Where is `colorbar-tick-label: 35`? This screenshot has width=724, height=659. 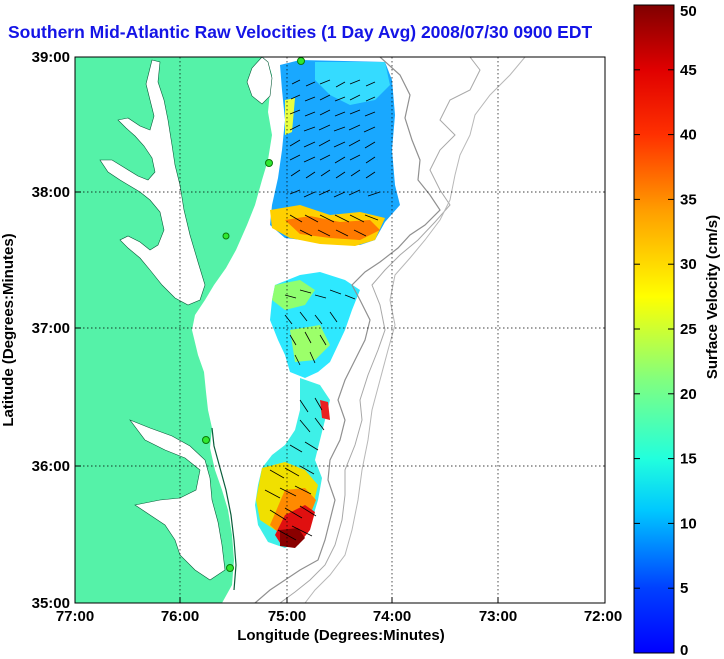 colorbar-tick-label: 35 is located at coordinates (688, 199).